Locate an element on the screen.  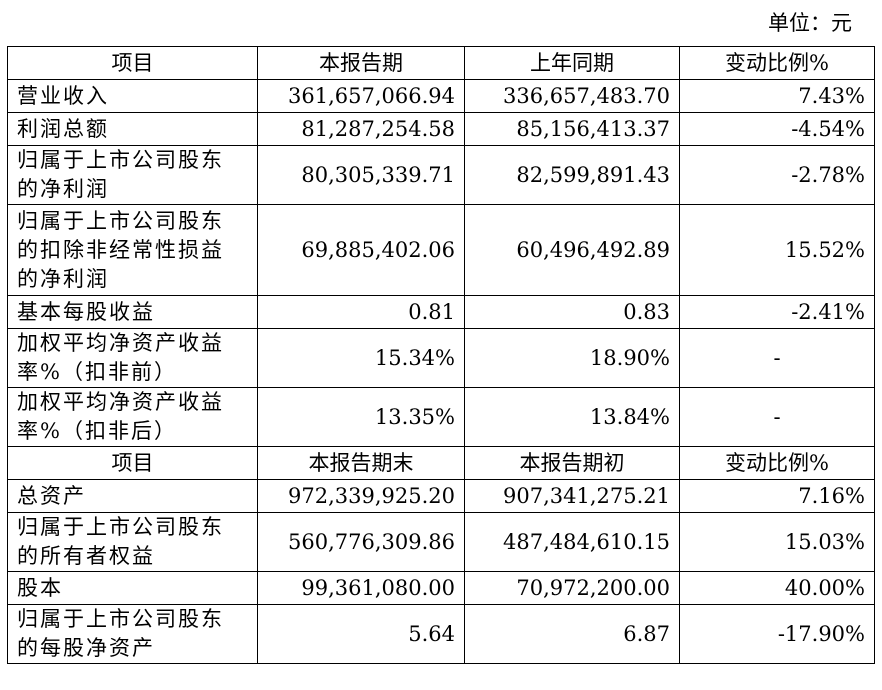
row-label: 归属于上市公司股东 的扣除非经常性损益 的净利润 is located at coordinates (132, 250).